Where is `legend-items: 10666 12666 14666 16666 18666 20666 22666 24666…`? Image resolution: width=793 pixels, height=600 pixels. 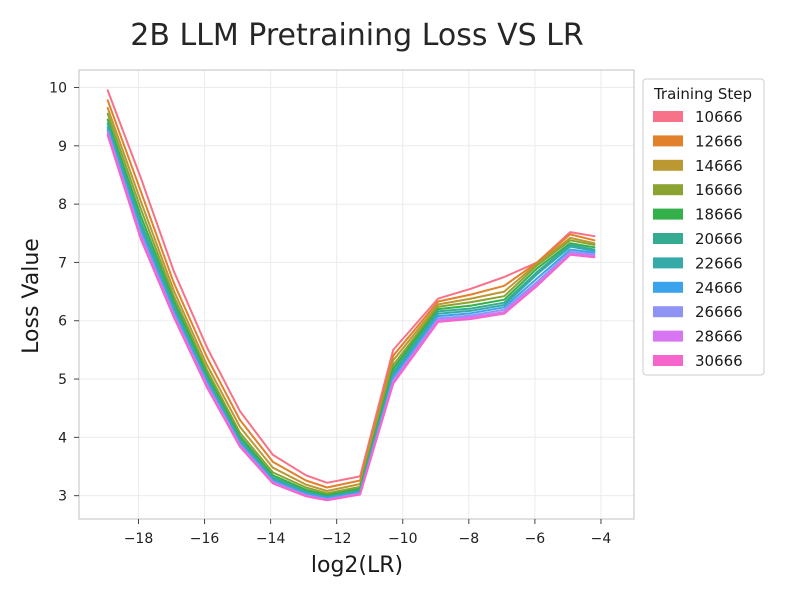
legend-items: 10666 12666 14666 16666 18666 20666 22666 24666… is located at coordinates (698, 239).